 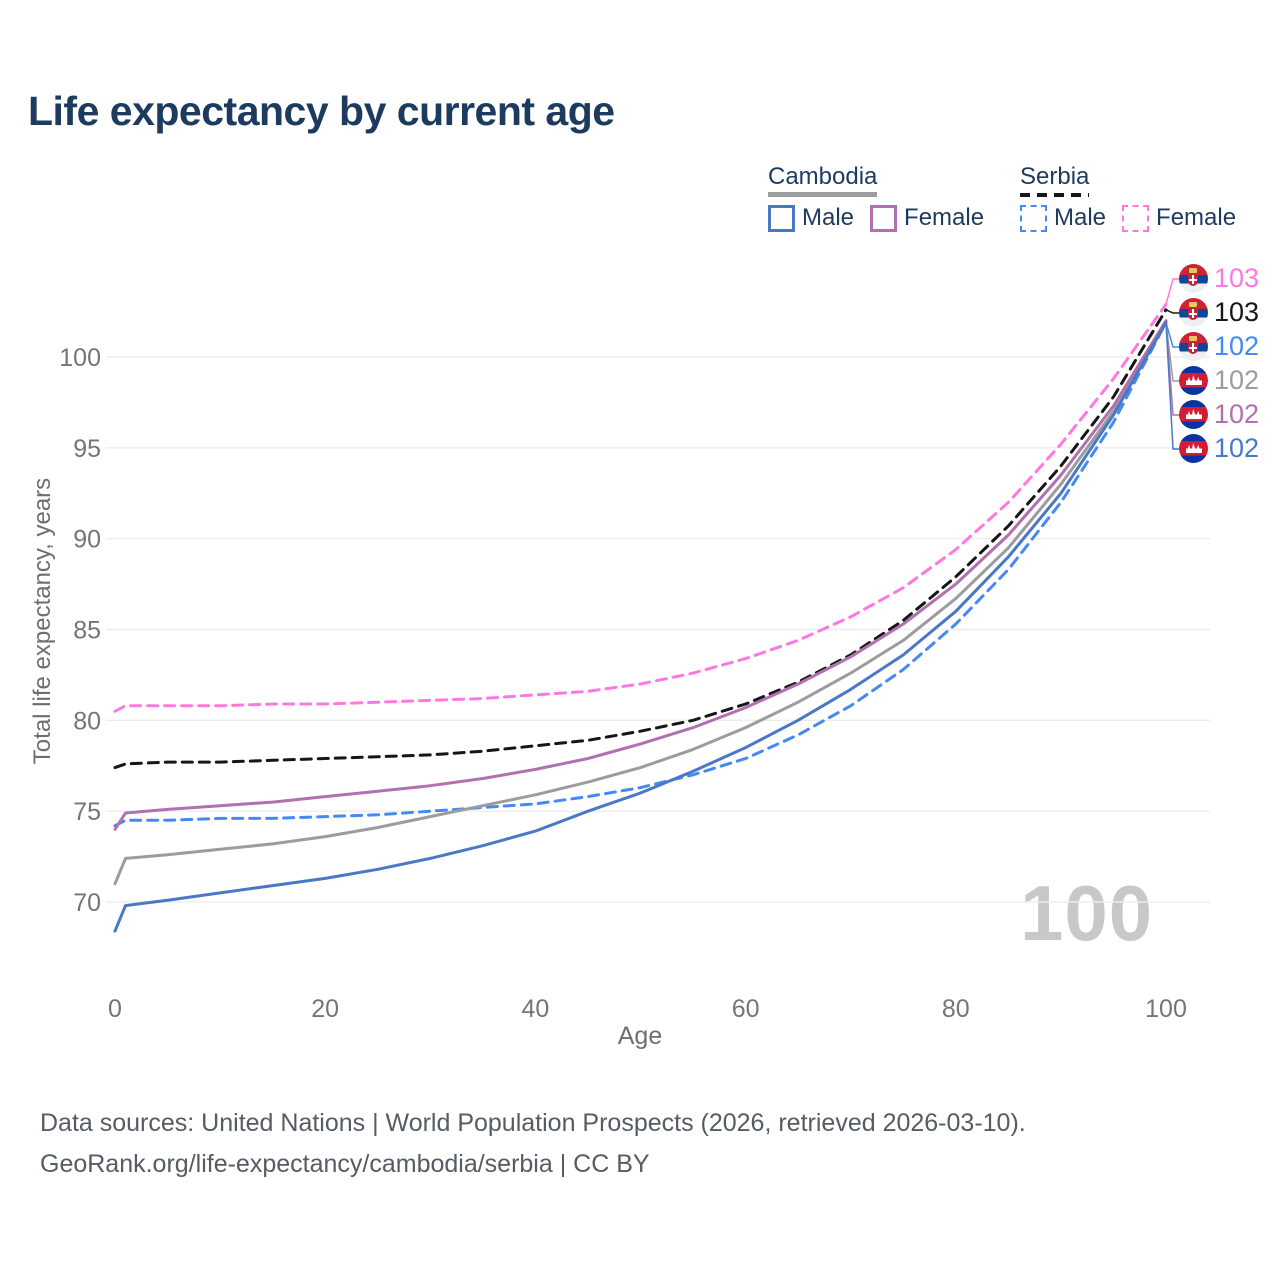 What do you see at coordinates (115, 1009) in the screenshot?
I see `x-tick-label: 0` at bounding box center [115, 1009].